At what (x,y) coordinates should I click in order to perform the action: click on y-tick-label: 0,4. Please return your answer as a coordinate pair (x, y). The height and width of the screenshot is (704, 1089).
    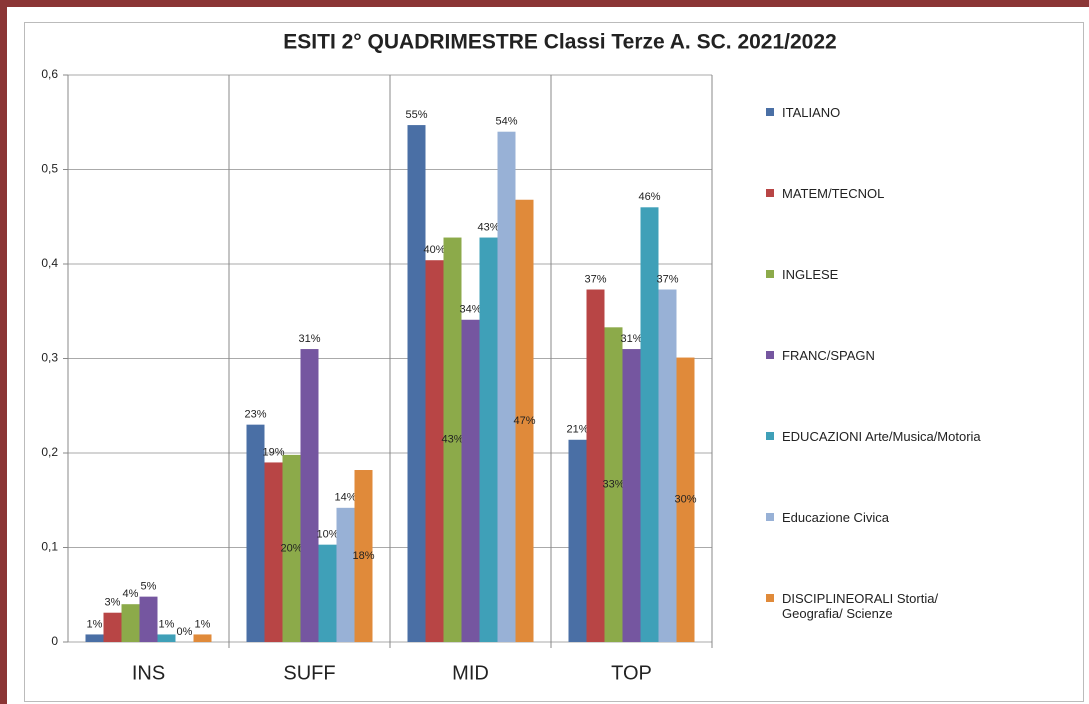
    Looking at the image, I should click on (49, 263).